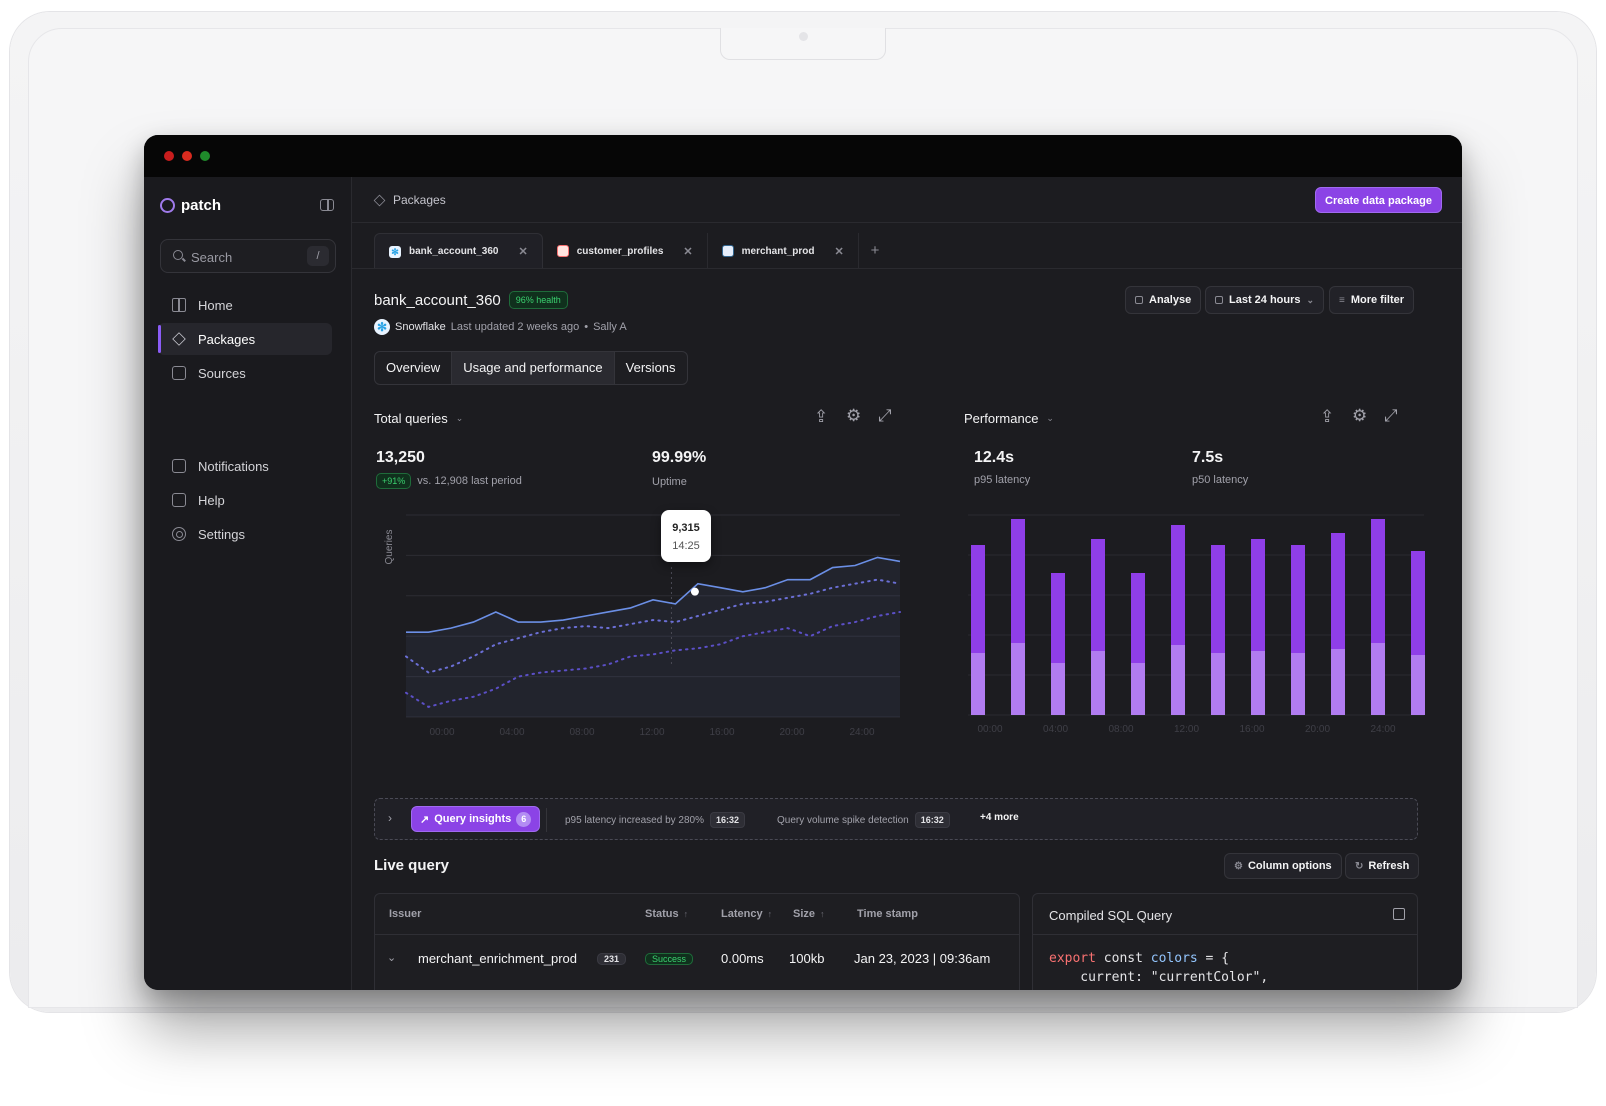 The image size is (1606, 1106). I want to click on insight-time: 16:32, so click(727, 820).